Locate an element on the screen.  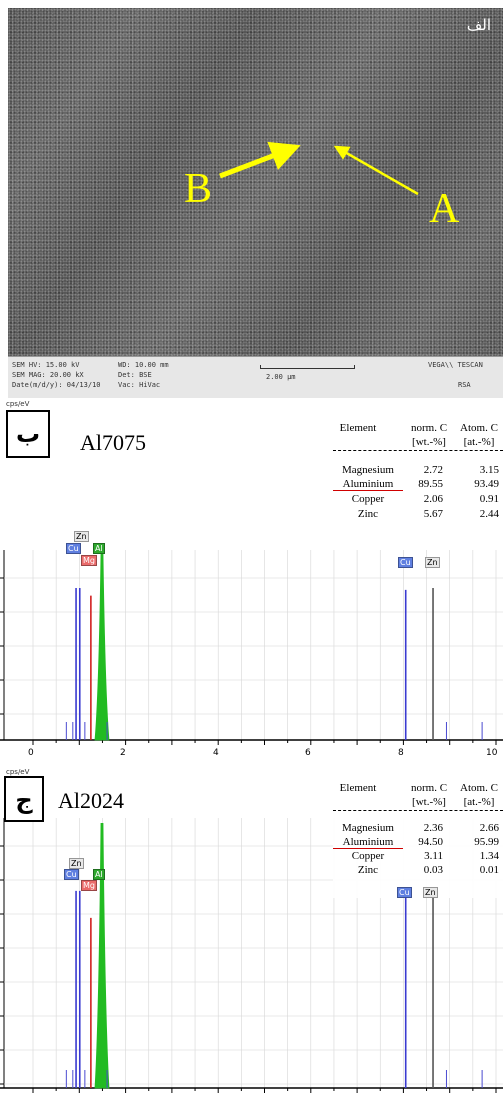
tick-label: 10 is located at coordinates (492, 753).